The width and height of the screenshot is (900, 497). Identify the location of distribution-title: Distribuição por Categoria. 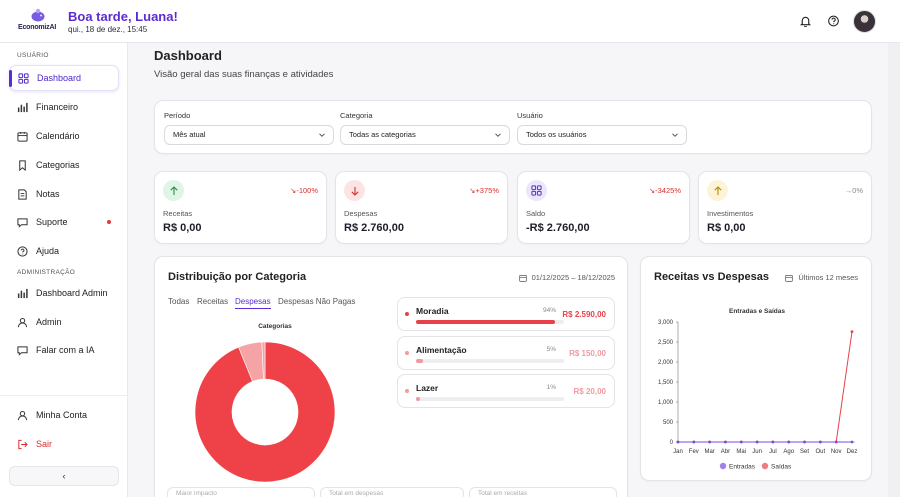
(237, 277).